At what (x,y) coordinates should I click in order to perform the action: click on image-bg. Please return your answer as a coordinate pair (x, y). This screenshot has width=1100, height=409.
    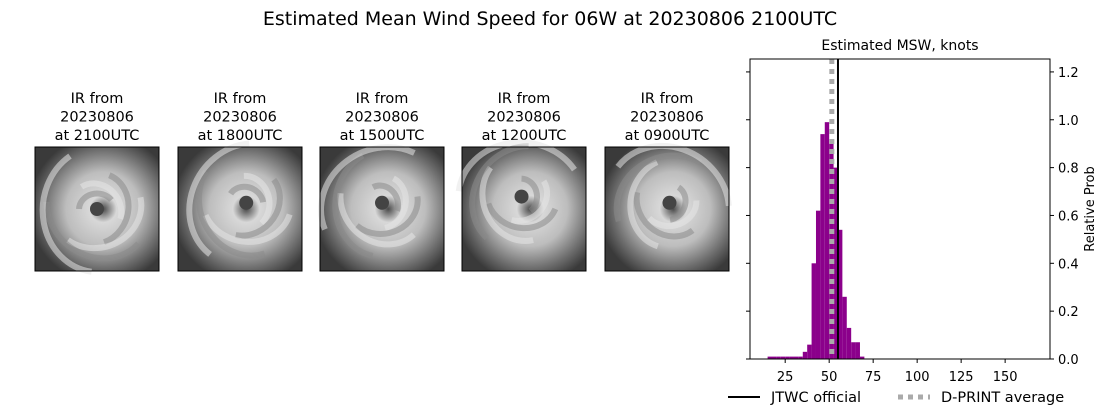
    Looking at the image, I should click on (524, 209).